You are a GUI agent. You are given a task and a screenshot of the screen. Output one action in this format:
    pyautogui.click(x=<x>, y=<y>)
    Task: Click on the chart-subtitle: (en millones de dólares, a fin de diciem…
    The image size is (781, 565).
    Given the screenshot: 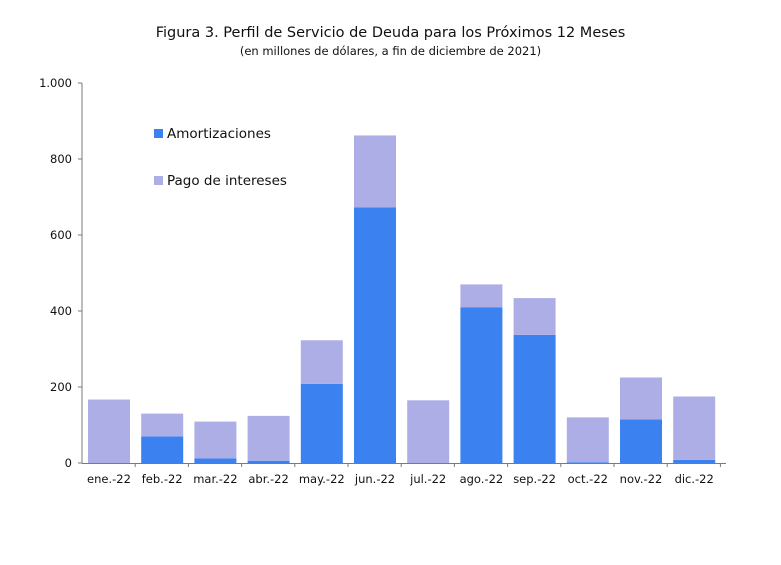 What is the action you would take?
    pyautogui.click(x=390, y=51)
    